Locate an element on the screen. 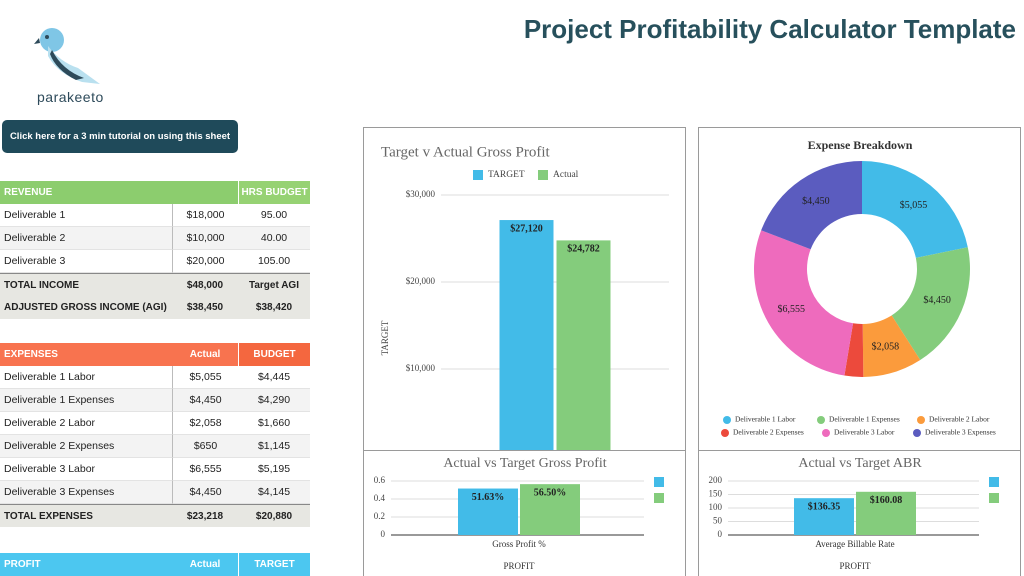  table-cell: Deliverable 2 is located at coordinates (86, 238).